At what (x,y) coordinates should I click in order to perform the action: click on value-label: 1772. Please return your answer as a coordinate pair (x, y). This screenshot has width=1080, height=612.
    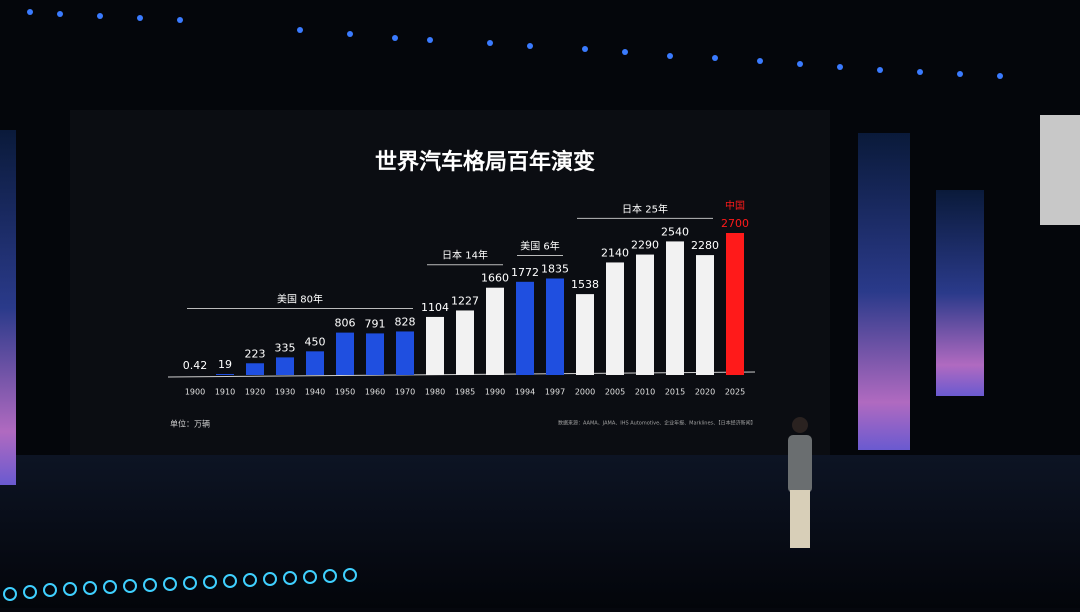
    Looking at the image, I should click on (525, 272).